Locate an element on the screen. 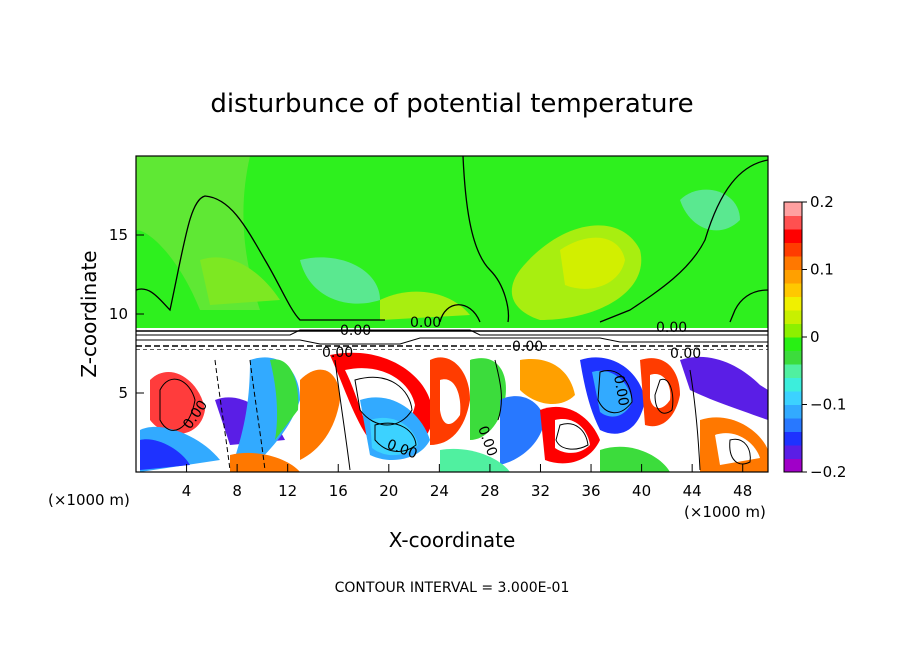 The width and height of the screenshot is (904, 654). colorbar-ticks: 0.2 0.1 0 −0.1 −0.2 is located at coordinates (824, 337).